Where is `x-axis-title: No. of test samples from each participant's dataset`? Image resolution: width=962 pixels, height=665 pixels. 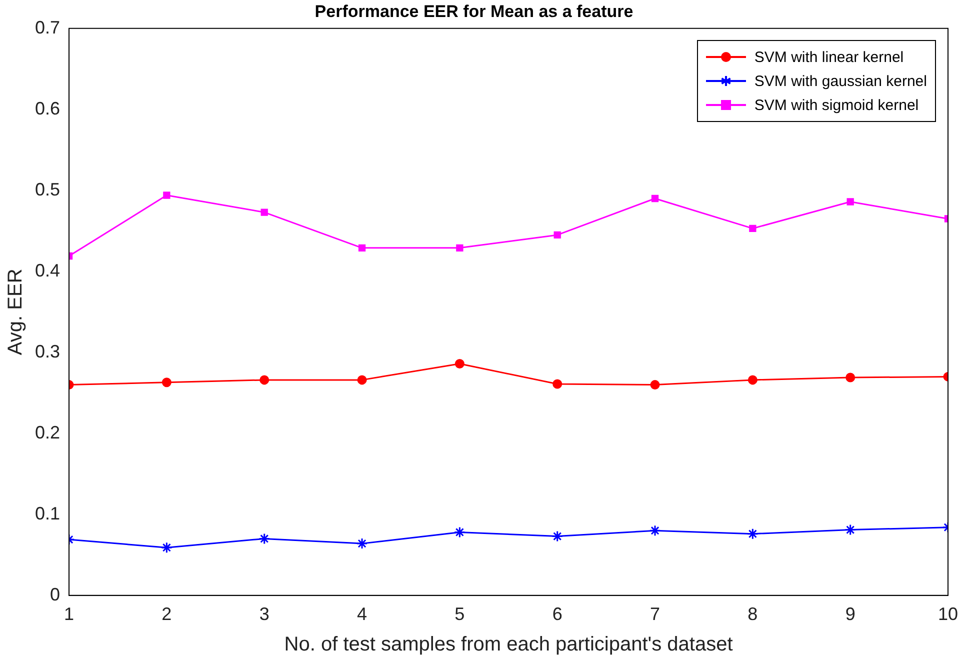
x-axis-title: No. of test samples from each participant's dataset is located at coordinates (509, 645).